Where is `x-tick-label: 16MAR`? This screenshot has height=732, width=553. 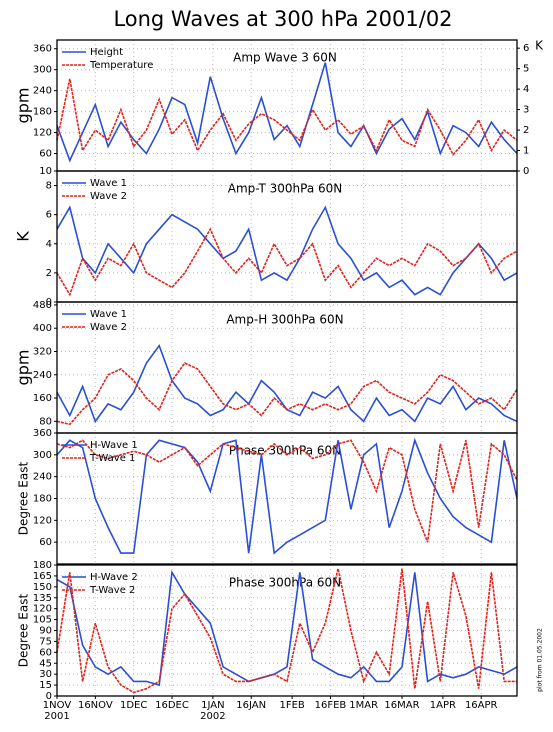
x-tick-label: 16MAR is located at coordinates (401, 705).